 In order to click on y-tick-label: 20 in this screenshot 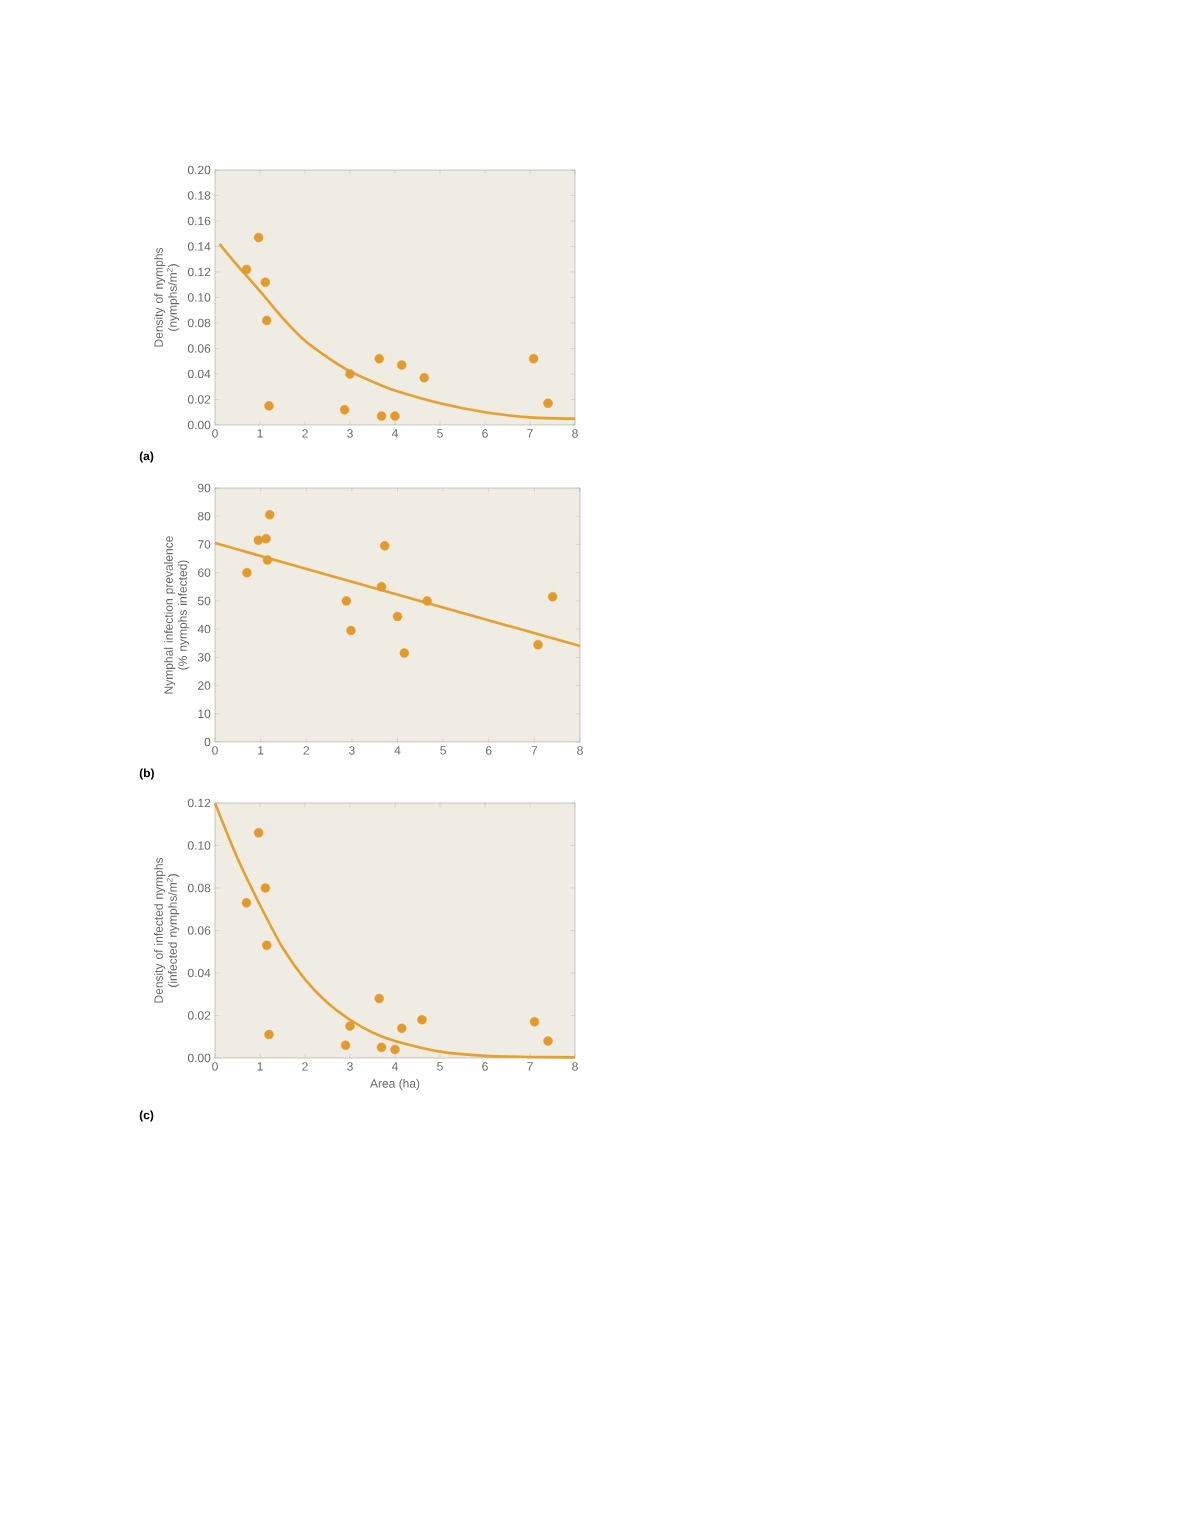, I will do `click(204, 685)`.